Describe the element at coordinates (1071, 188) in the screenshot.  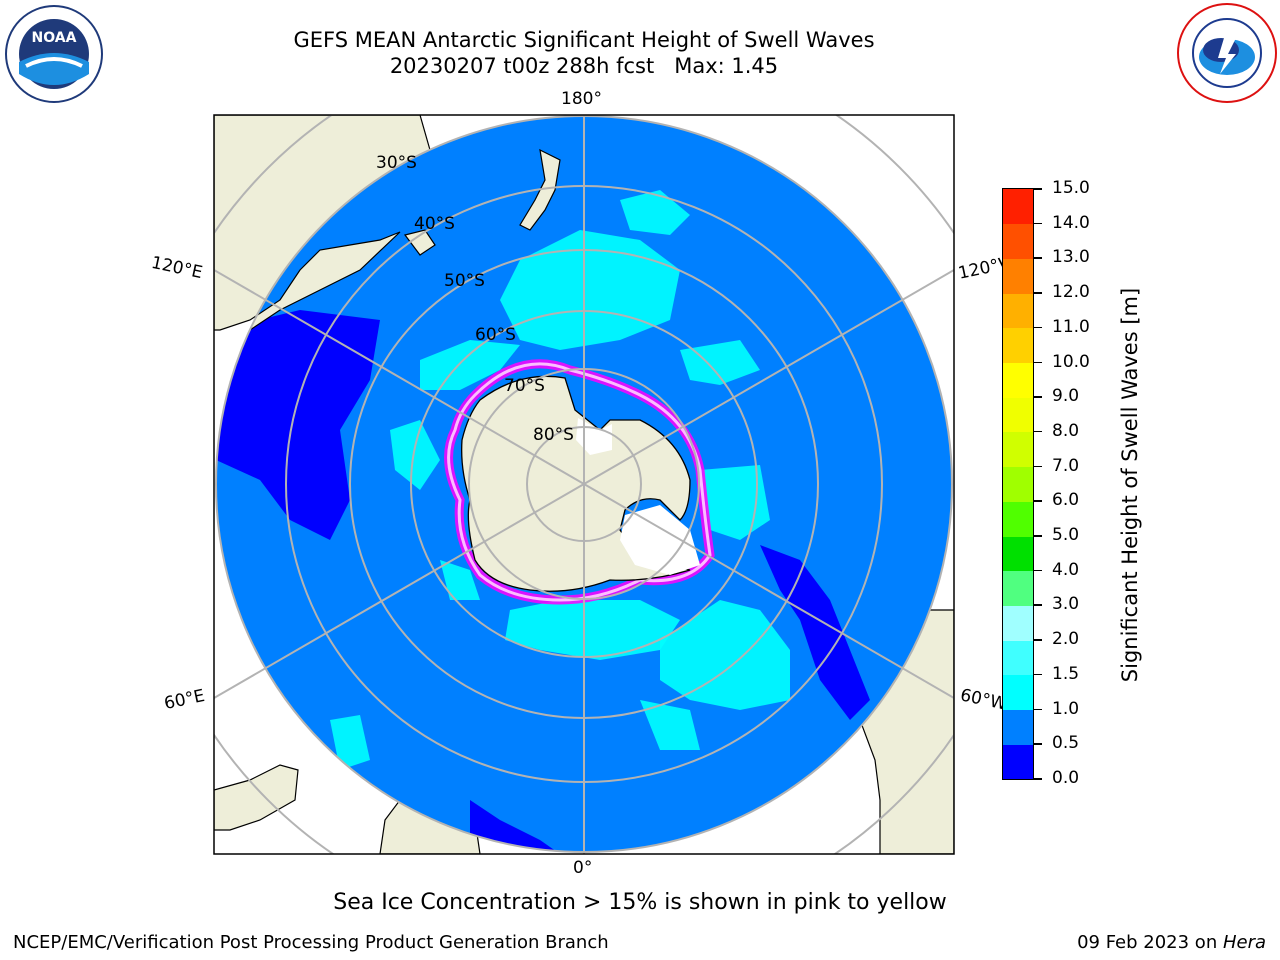
I see `colorbar-tick-label: 15.0` at that location.